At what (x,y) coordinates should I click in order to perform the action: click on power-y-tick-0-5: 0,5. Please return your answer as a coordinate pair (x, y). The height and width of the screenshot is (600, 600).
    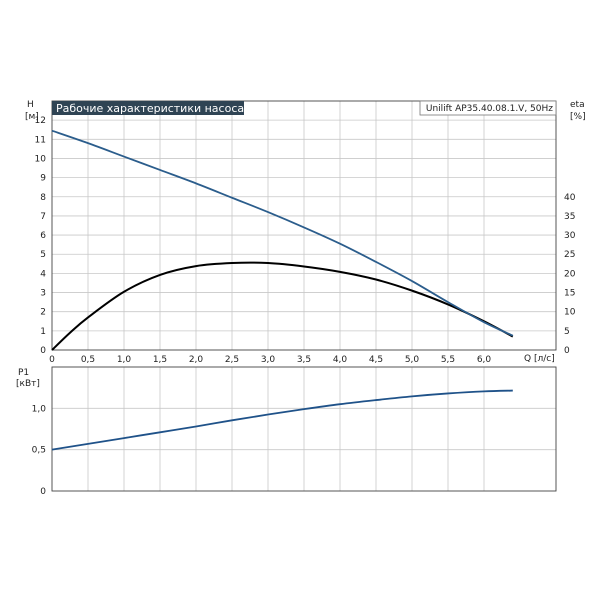
    Looking at the image, I should click on (39, 451).